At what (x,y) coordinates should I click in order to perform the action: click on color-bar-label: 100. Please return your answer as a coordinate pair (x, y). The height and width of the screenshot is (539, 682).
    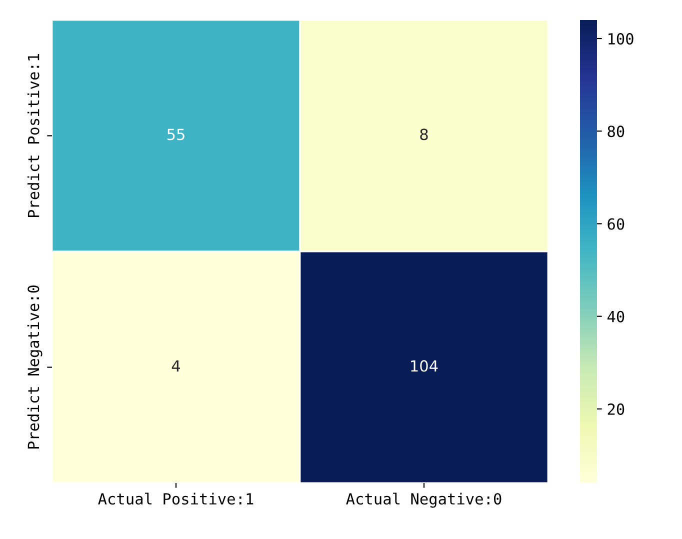
    Looking at the image, I should click on (621, 39).